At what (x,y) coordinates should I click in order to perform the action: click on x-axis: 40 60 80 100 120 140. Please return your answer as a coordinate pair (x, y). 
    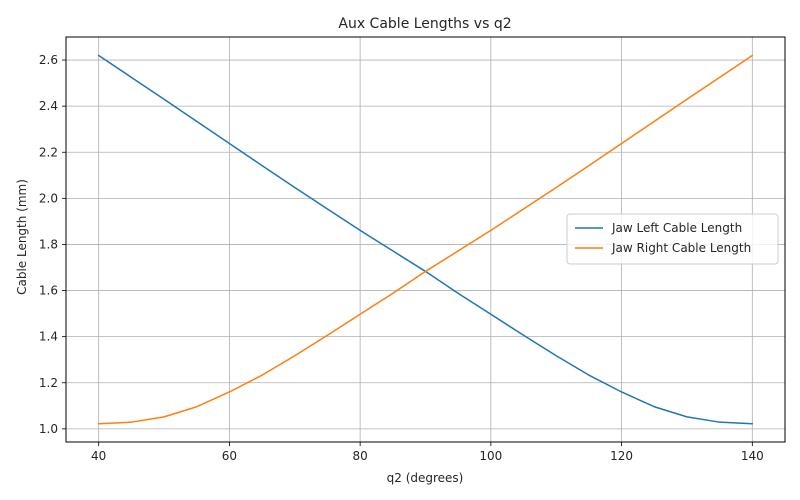
    Looking at the image, I should click on (427, 452).